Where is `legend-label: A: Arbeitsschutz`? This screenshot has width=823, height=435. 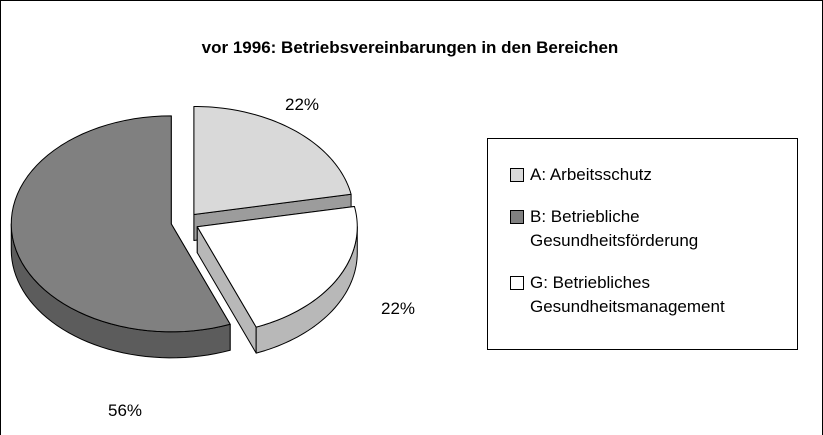 legend-label: A: Arbeitsschutz is located at coordinates (591, 174).